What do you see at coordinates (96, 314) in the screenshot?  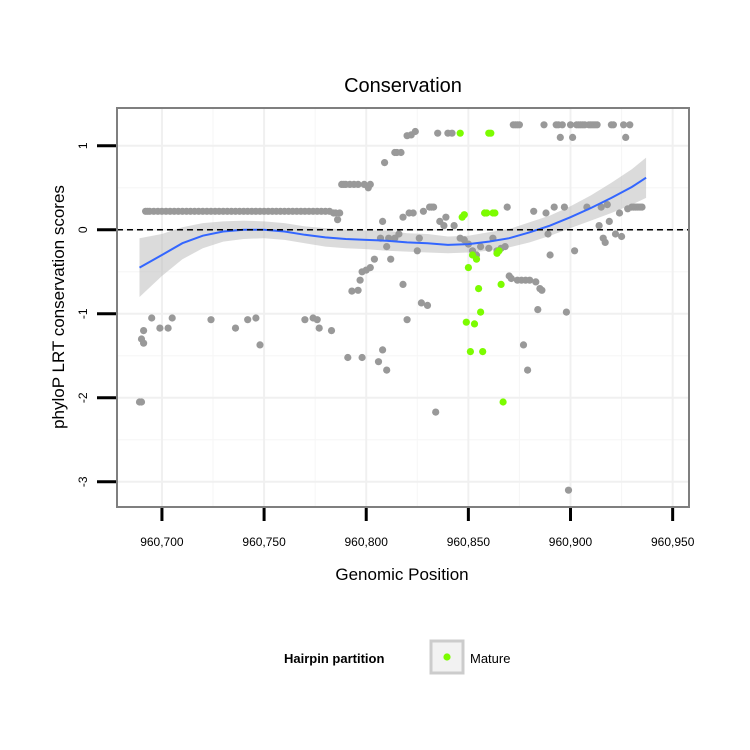 I see `y-axis: 1 0 -1 -2 -3` at bounding box center [96, 314].